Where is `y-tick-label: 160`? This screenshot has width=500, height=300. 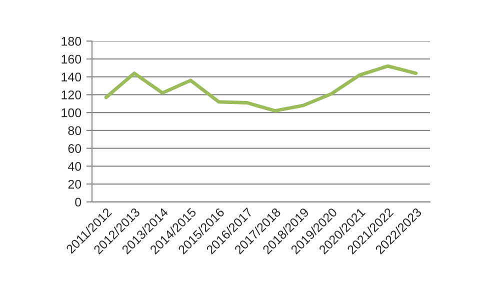 y-tick-label: 160 is located at coordinates (72, 59).